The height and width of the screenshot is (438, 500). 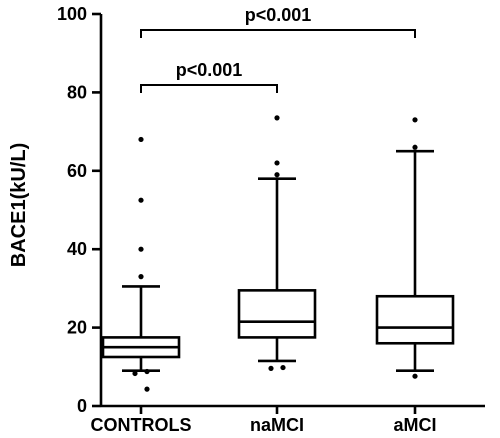 I want to click on x-tick-label: aMCI, so click(x=414, y=425).